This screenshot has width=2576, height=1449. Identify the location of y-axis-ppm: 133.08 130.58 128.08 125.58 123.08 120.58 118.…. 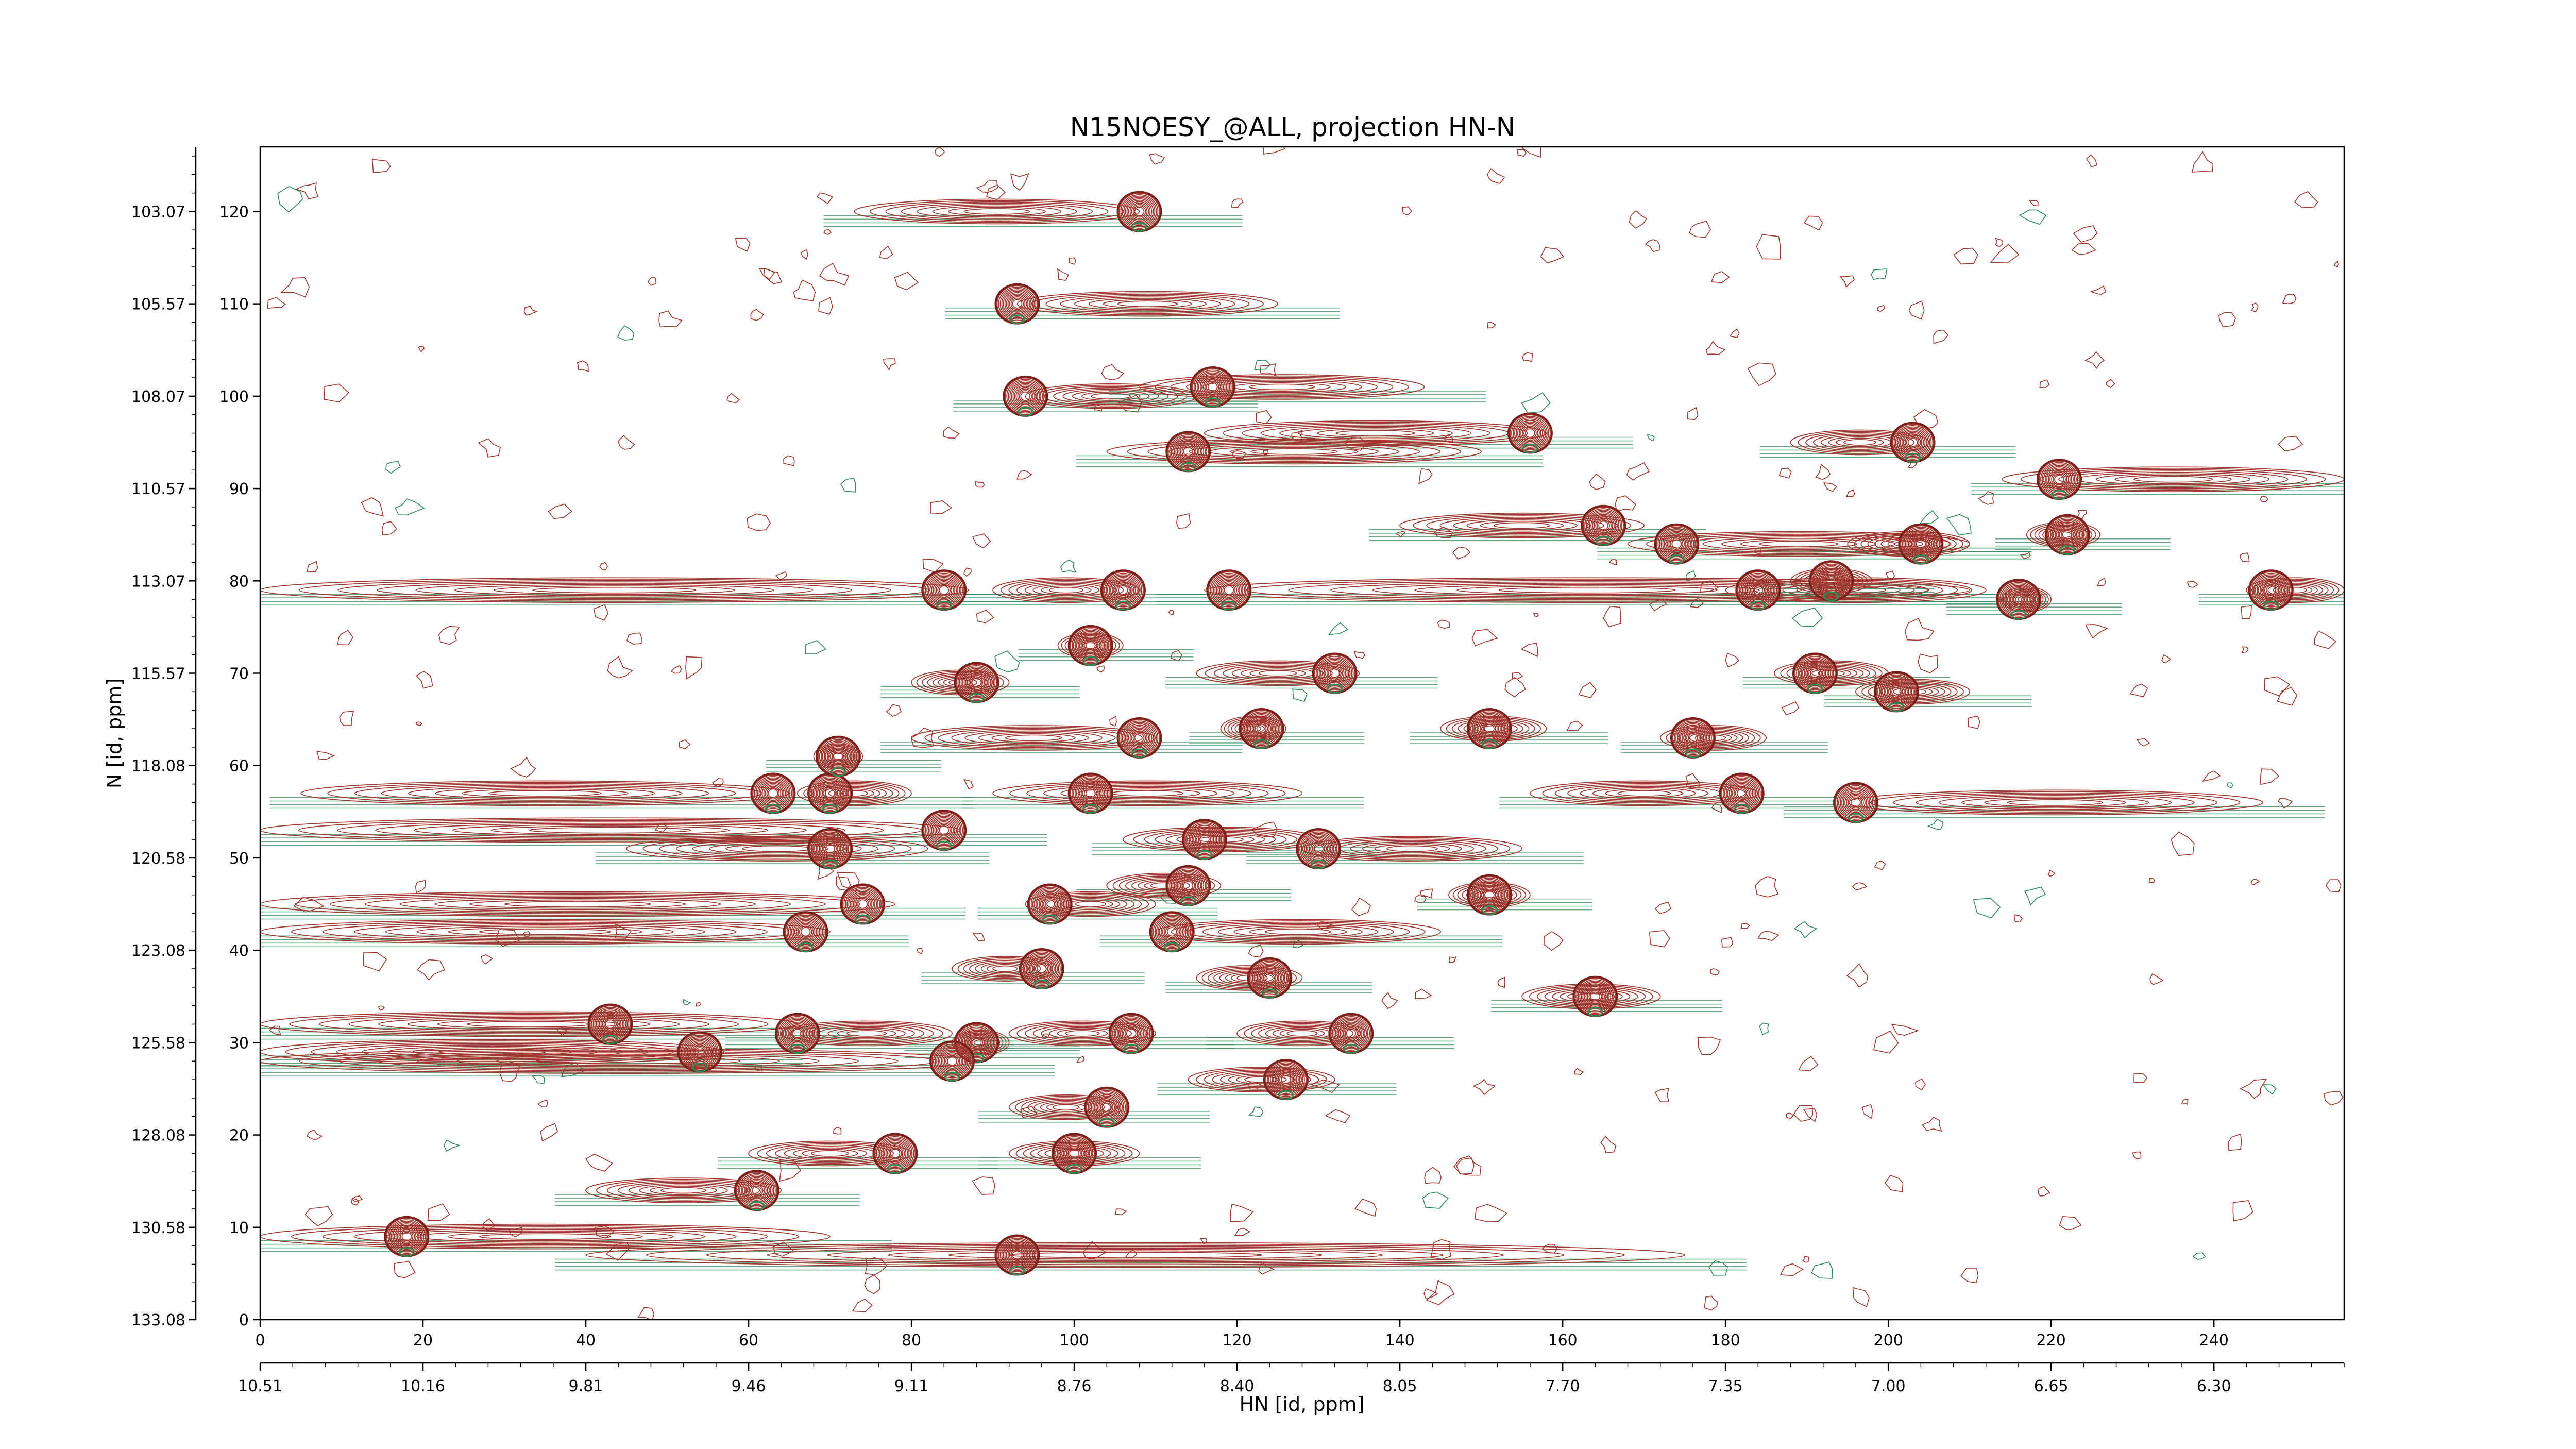
(163, 742).